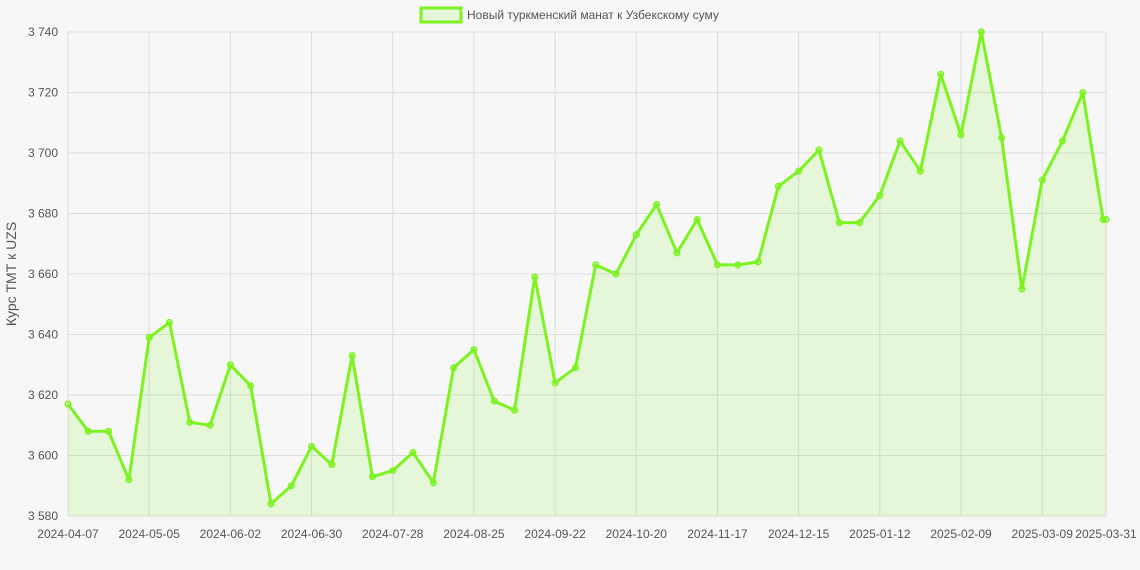 This screenshot has width=1140, height=570. I want to click on x-tick-label: 2024-12-15, so click(799, 534).